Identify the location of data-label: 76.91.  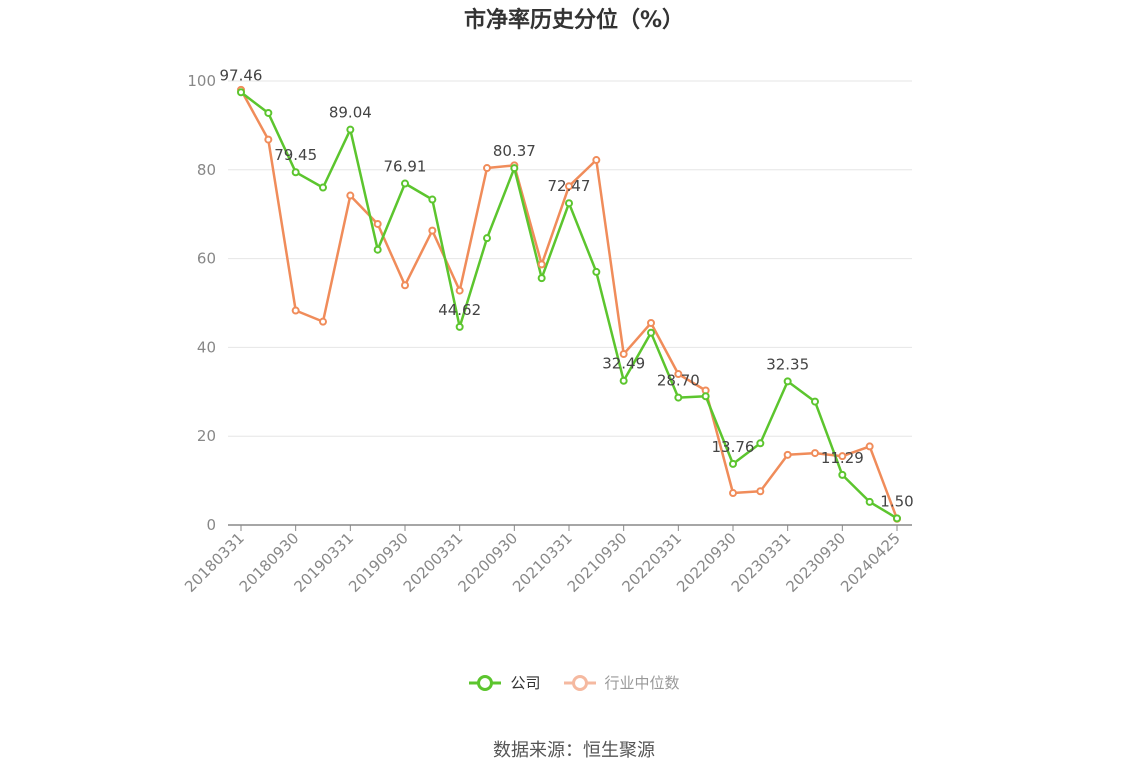
(405, 167).